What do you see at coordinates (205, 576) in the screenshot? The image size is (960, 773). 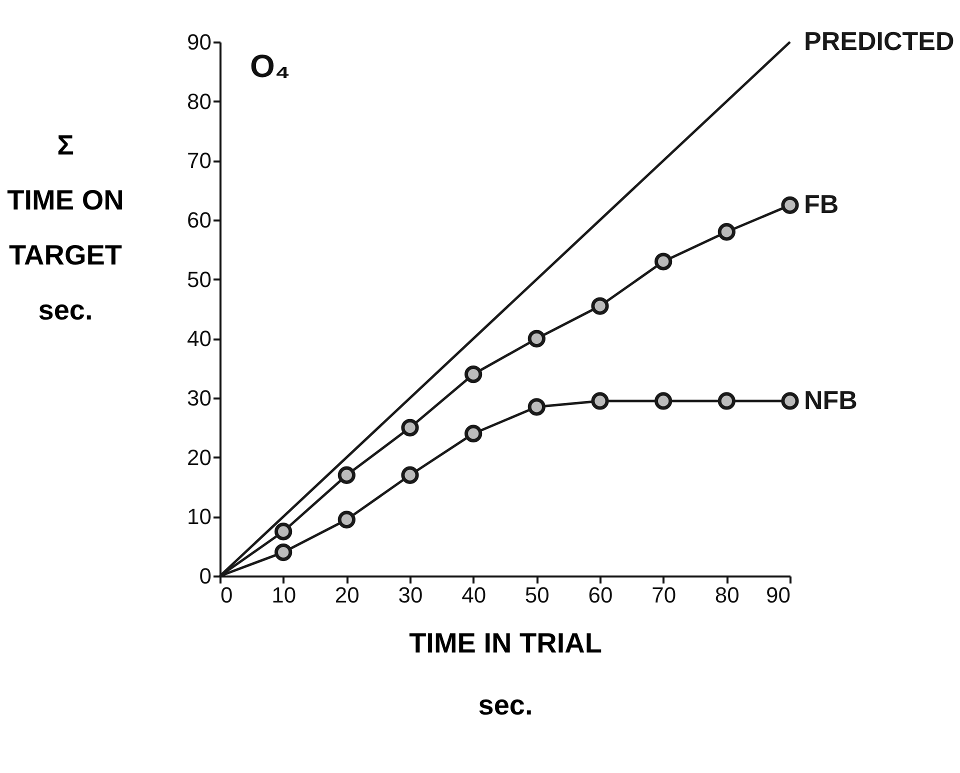 I see `y-tick-label: 0` at bounding box center [205, 576].